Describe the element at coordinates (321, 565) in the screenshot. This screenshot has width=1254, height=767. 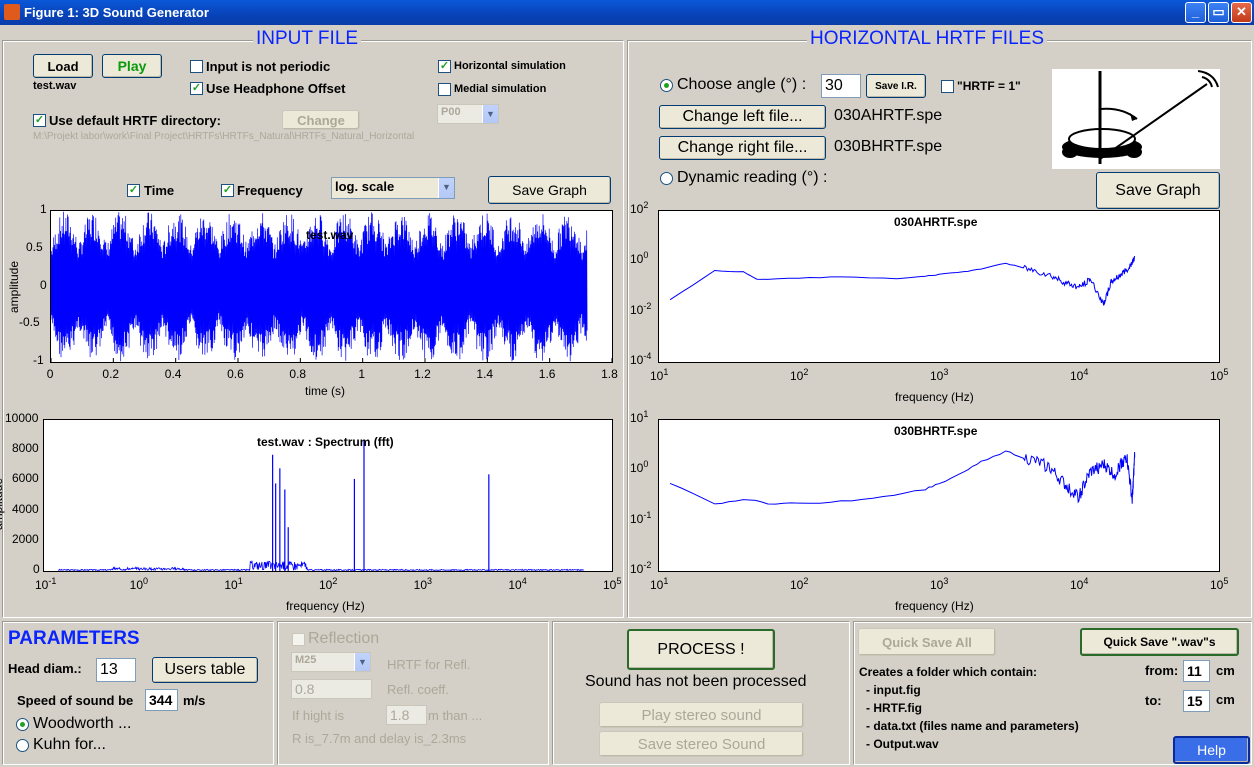
I see `spectrum-line` at that location.